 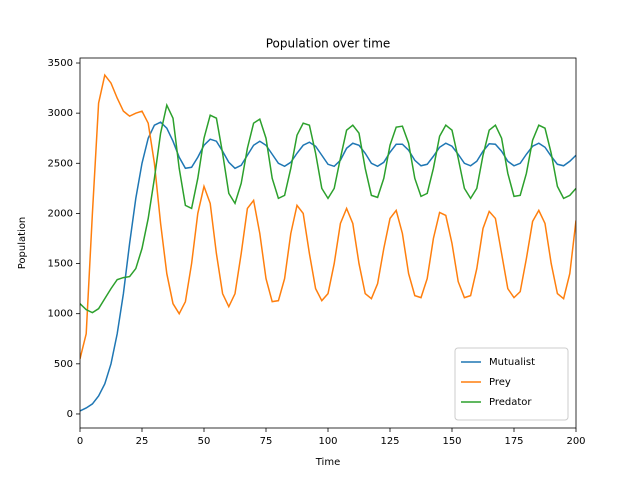 What do you see at coordinates (60, 63) in the screenshot?
I see `y-tick-label: 3500` at bounding box center [60, 63].